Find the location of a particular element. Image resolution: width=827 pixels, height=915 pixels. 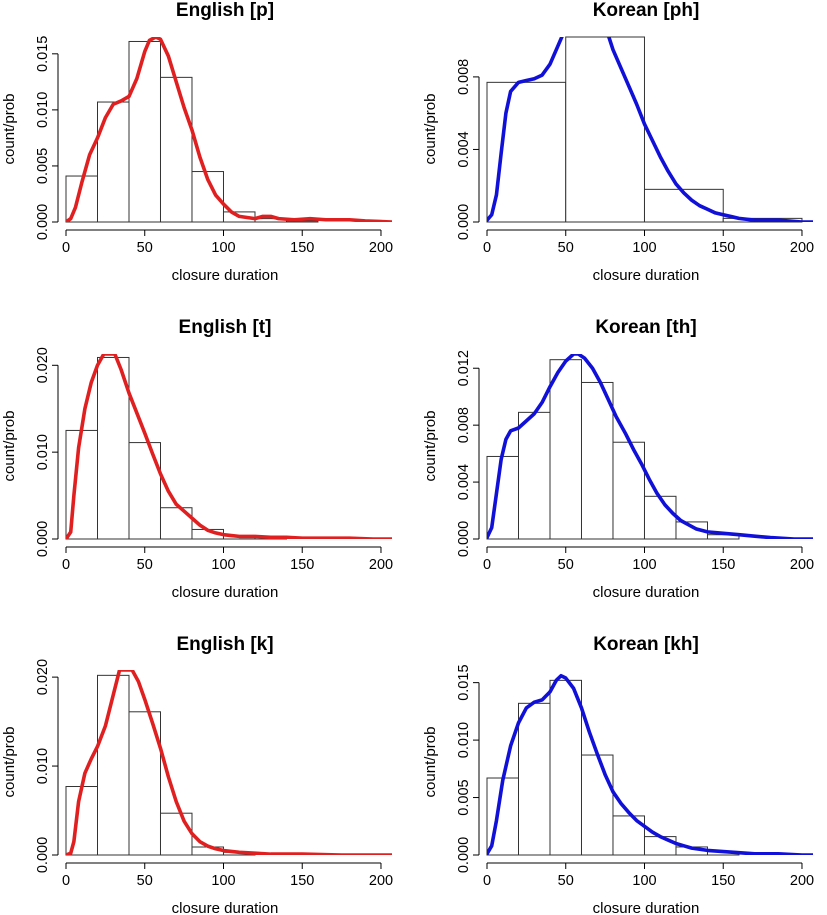

y-tick-label: 0.012 is located at coordinates (464, 368).